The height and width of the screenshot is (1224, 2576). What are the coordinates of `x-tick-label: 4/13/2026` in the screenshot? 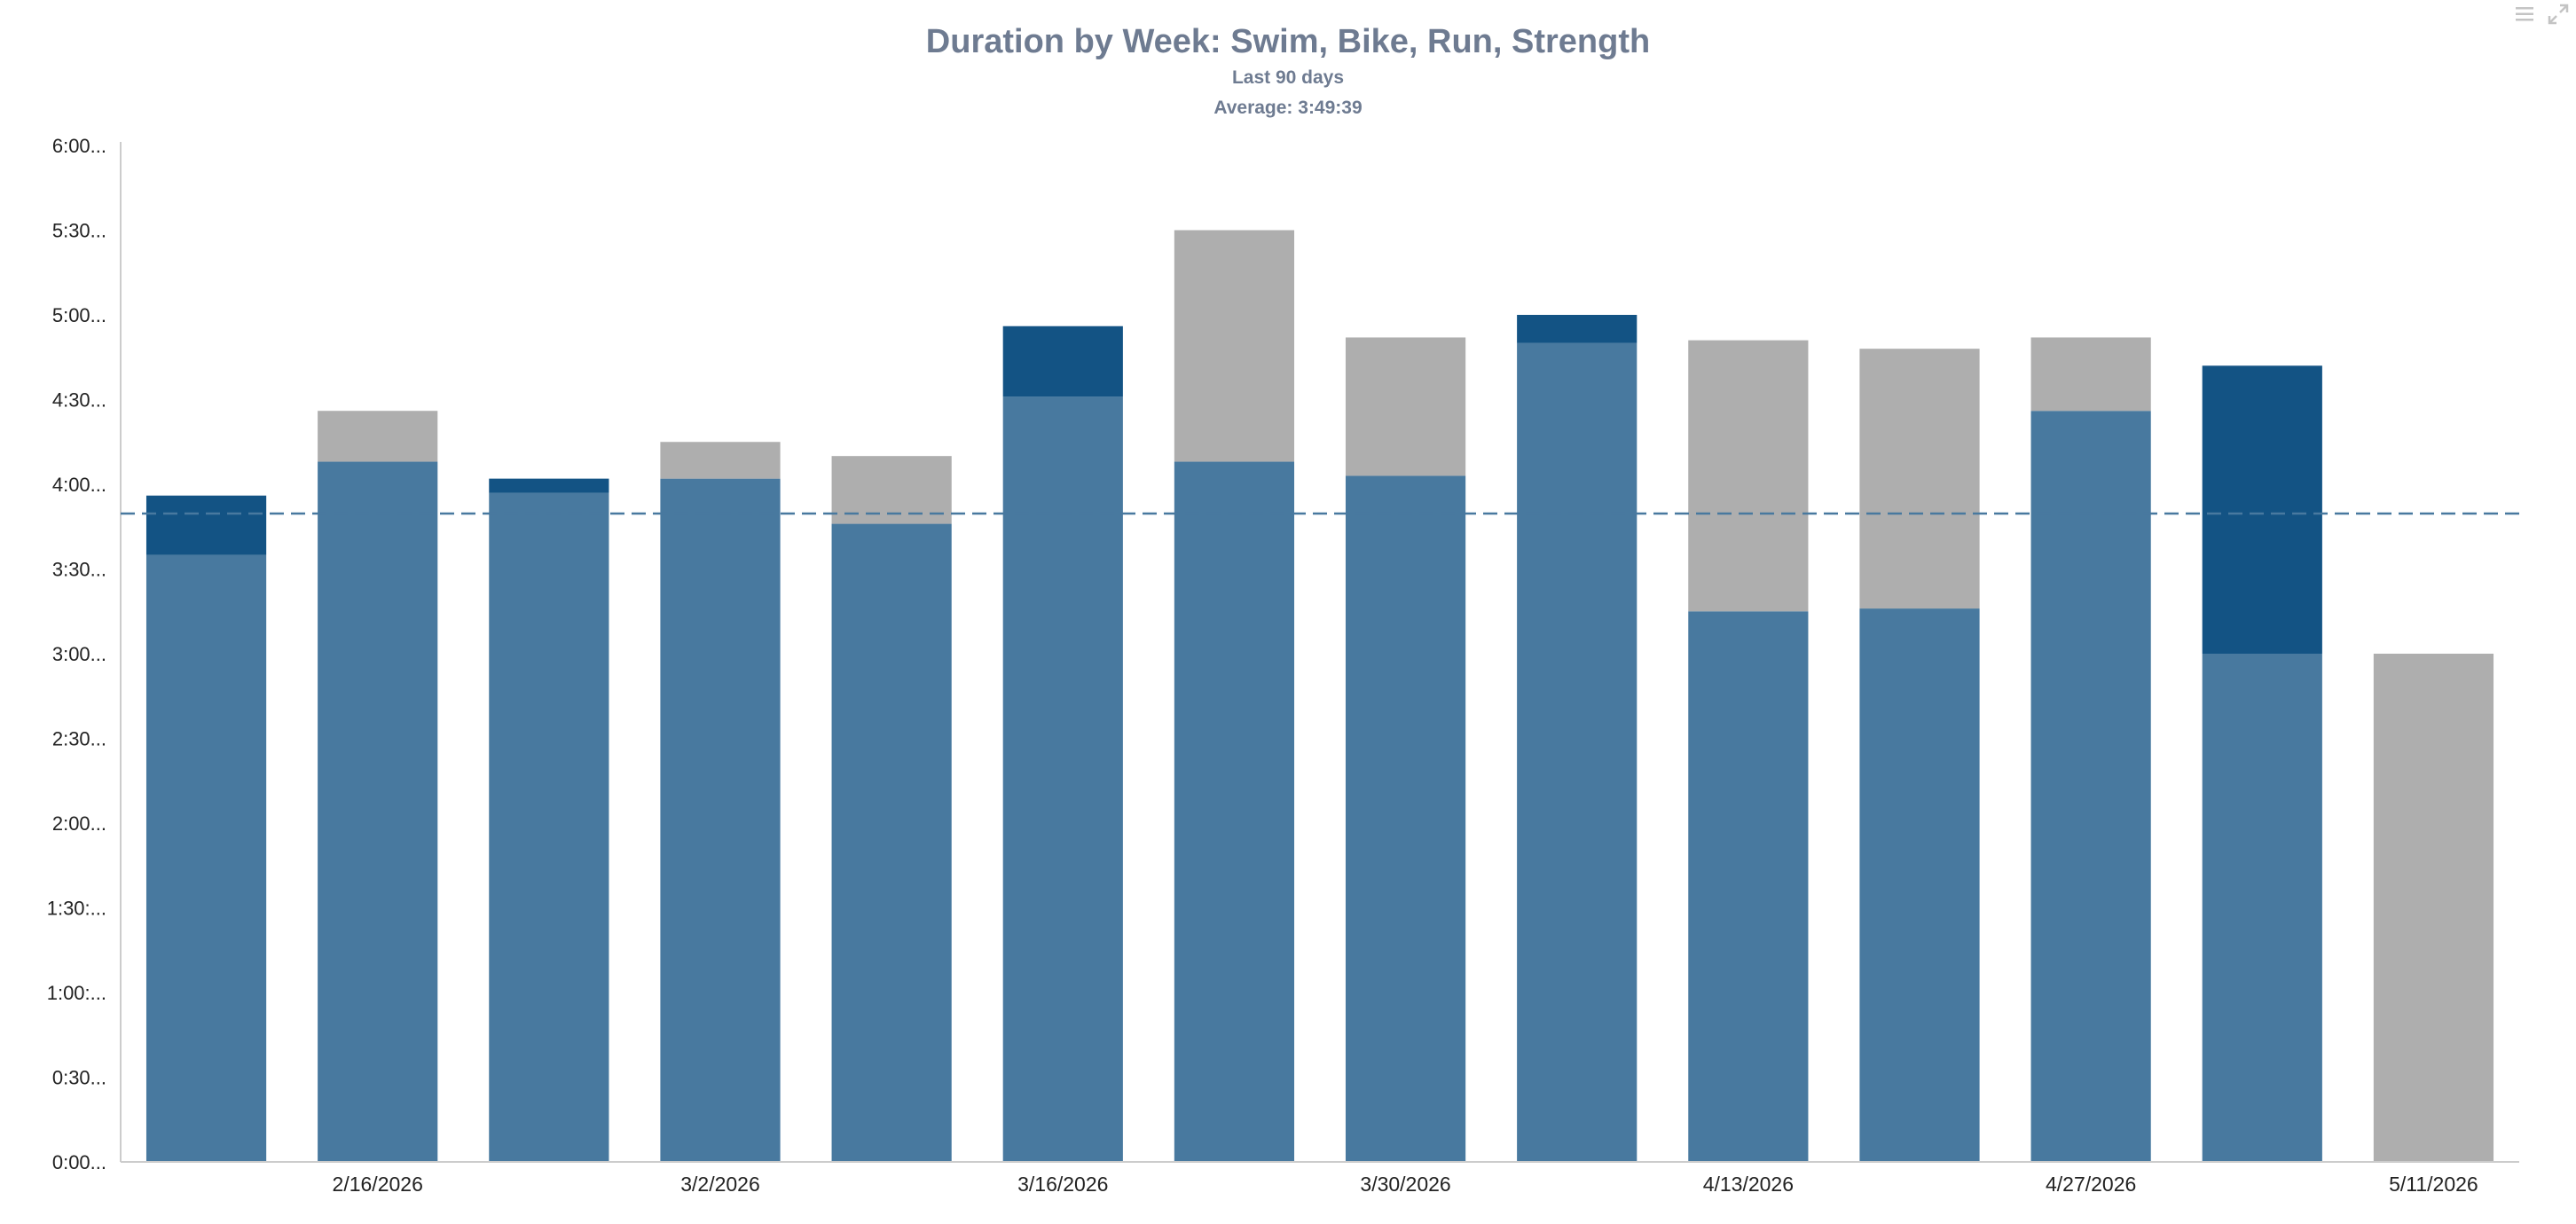 It's located at (1748, 1184).